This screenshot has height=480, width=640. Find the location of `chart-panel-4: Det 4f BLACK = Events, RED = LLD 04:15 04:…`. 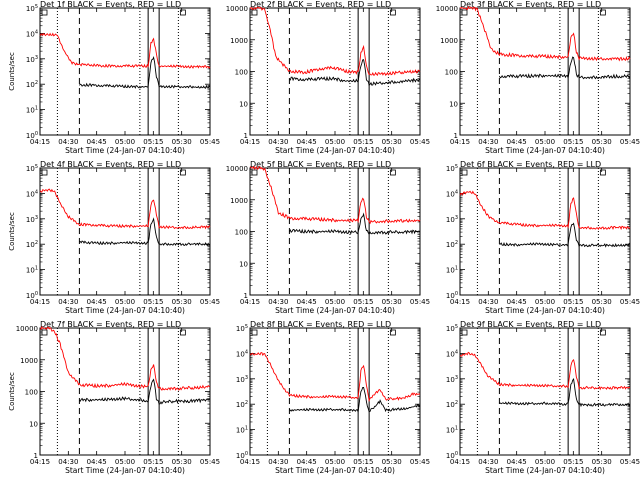

chart-panel-4: Det 4f BLACK = Events, RED = LLD 04:15 04:… is located at coordinates (114, 237).